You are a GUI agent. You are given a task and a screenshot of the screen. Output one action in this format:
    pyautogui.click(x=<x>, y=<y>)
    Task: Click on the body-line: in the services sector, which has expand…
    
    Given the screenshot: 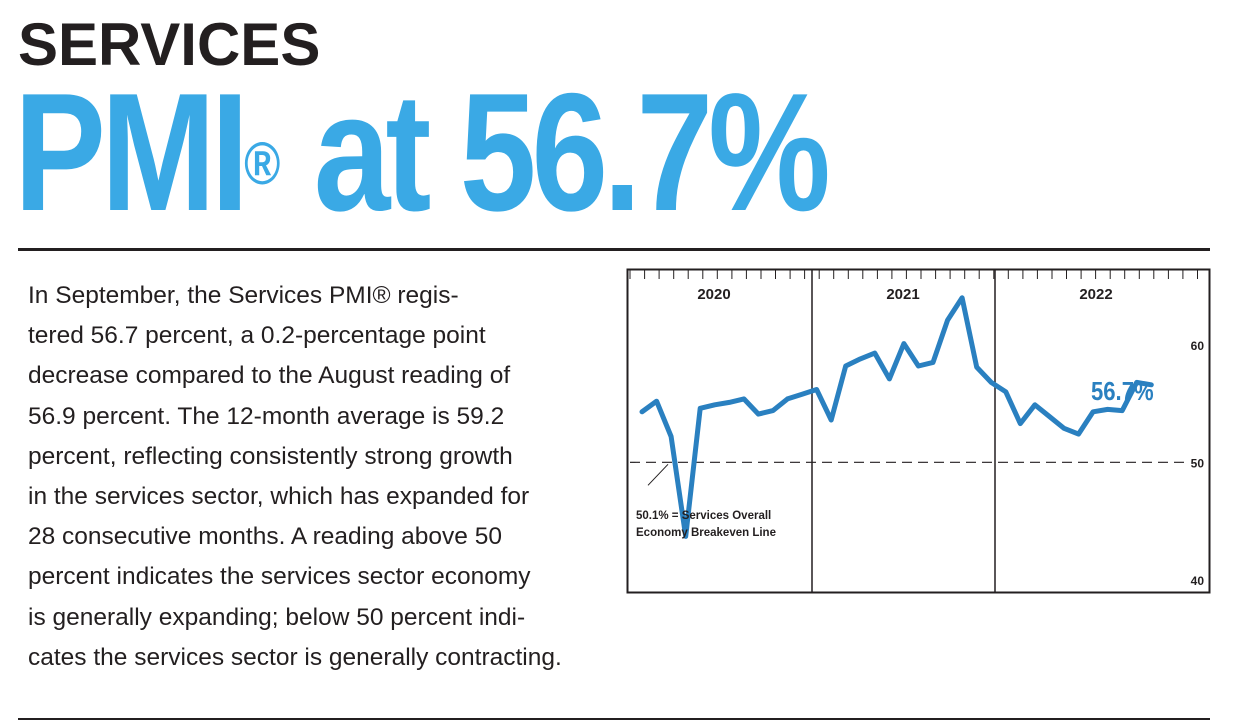 What is the action you would take?
    pyautogui.click(x=279, y=497)
    